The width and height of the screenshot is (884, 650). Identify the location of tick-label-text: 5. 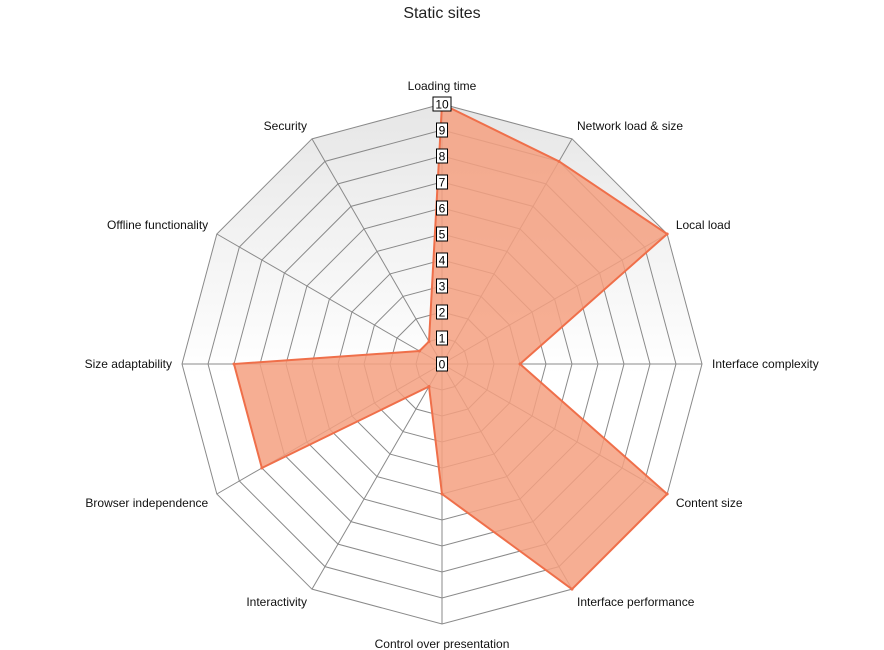
(442, 235).